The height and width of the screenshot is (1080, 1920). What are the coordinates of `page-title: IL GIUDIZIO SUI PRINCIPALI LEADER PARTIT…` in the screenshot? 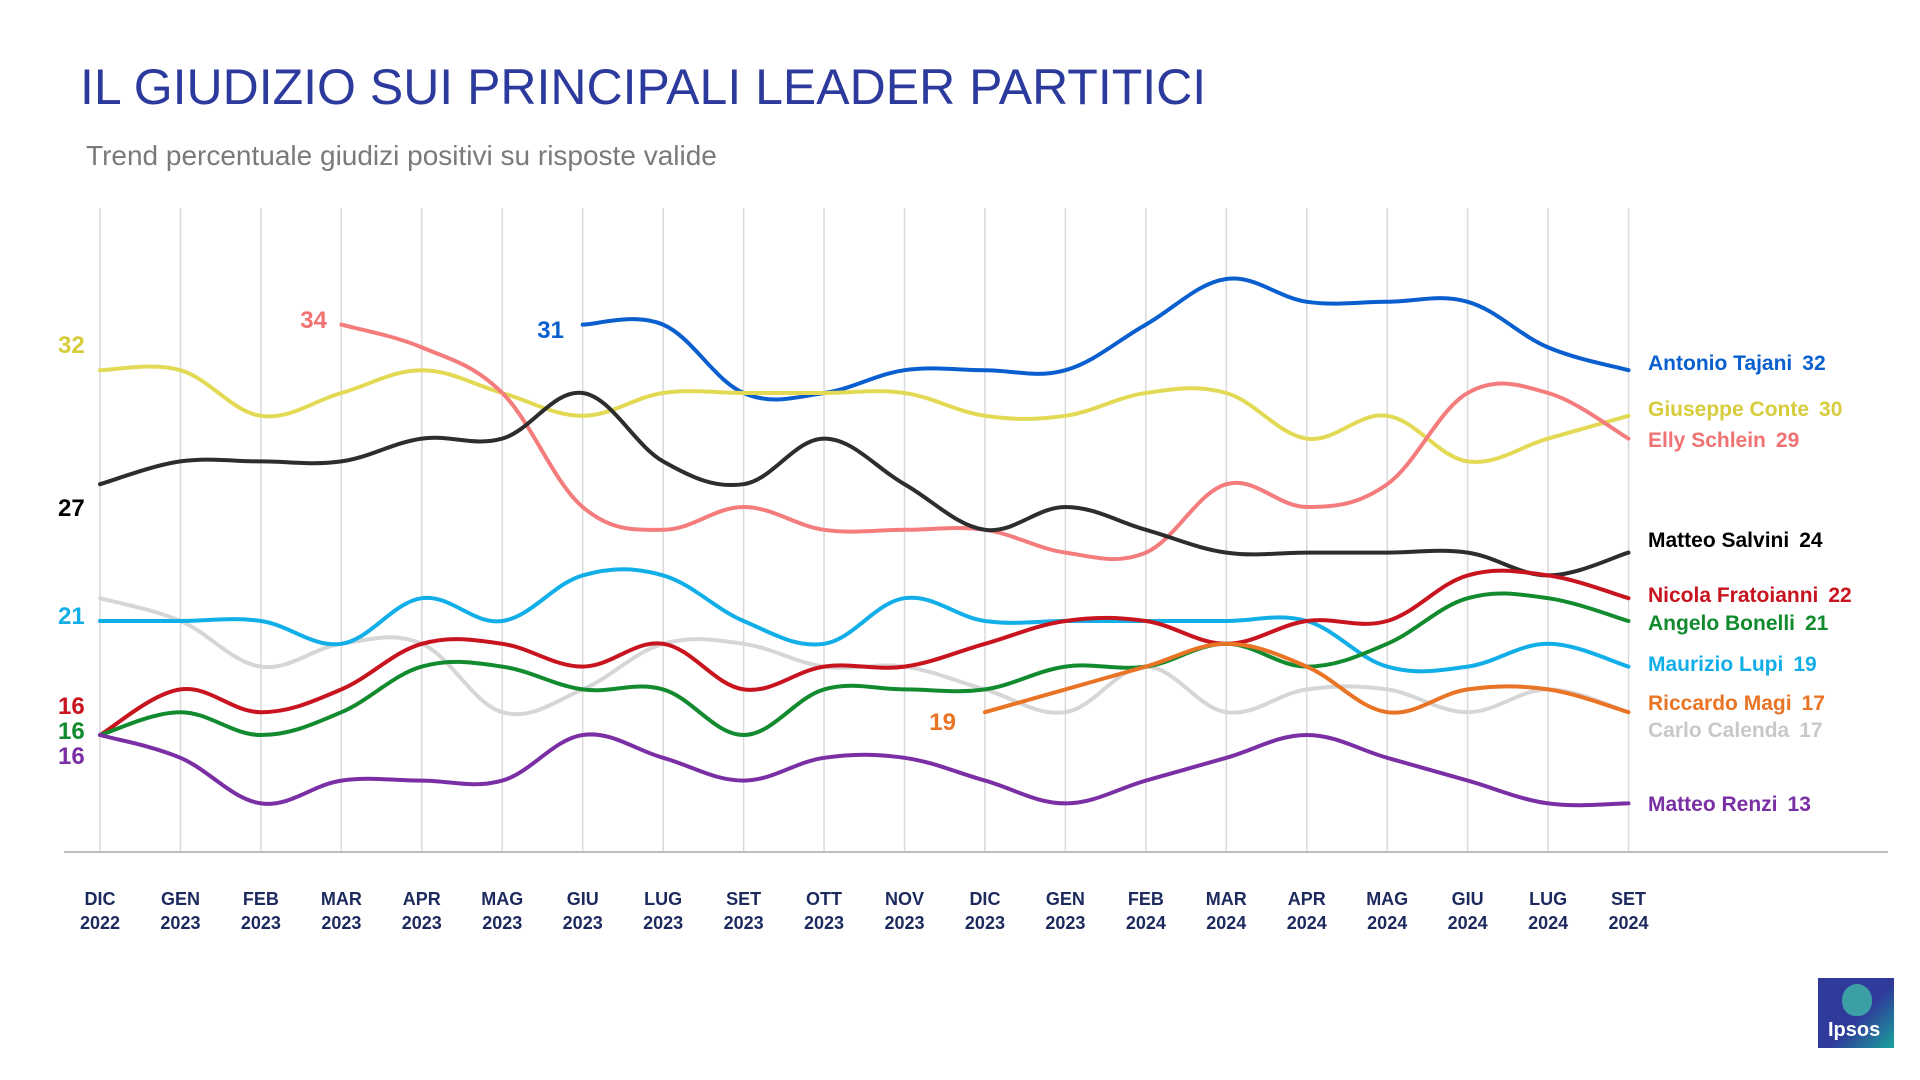 It's located at (643, 87).